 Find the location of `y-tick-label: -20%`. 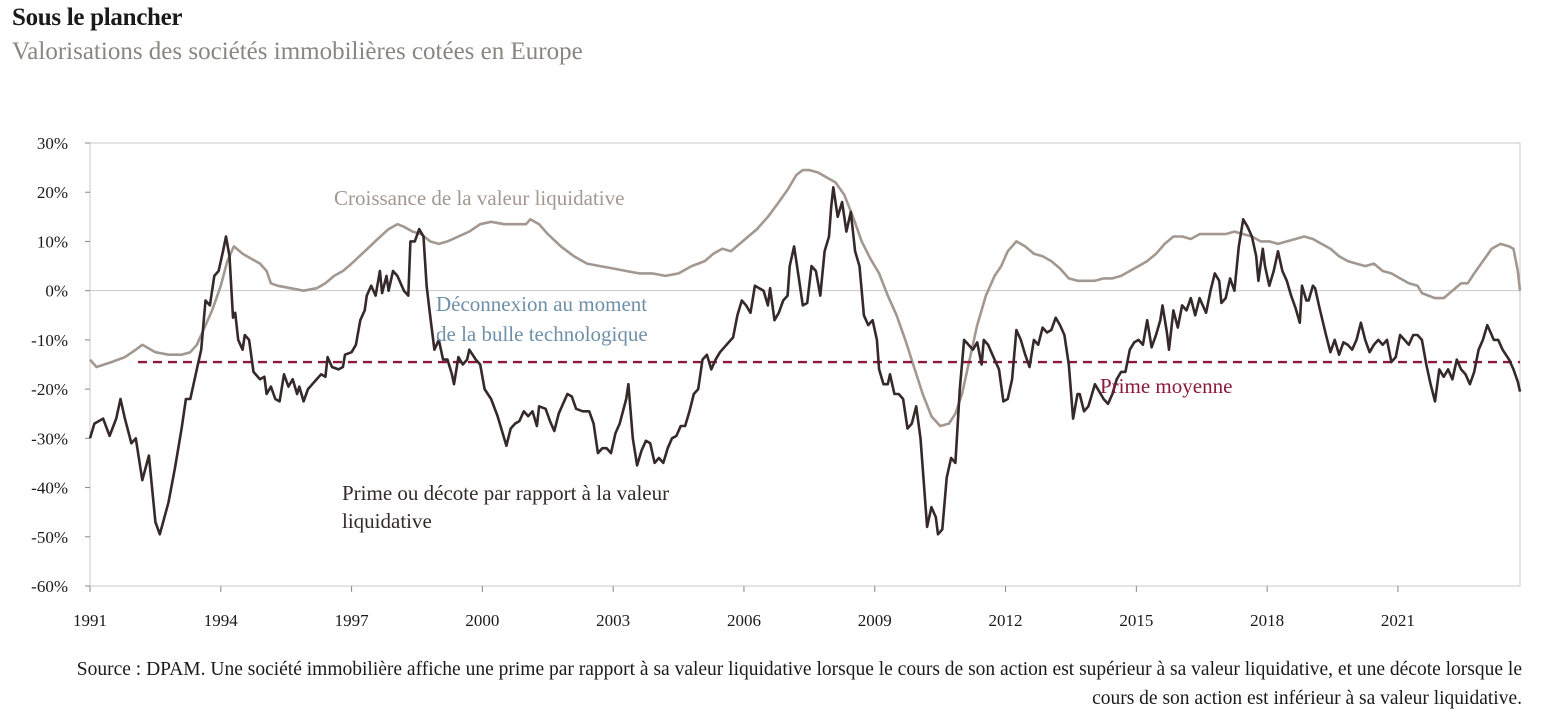

y-tick-label: -20% is located at coordinates (49, 389).